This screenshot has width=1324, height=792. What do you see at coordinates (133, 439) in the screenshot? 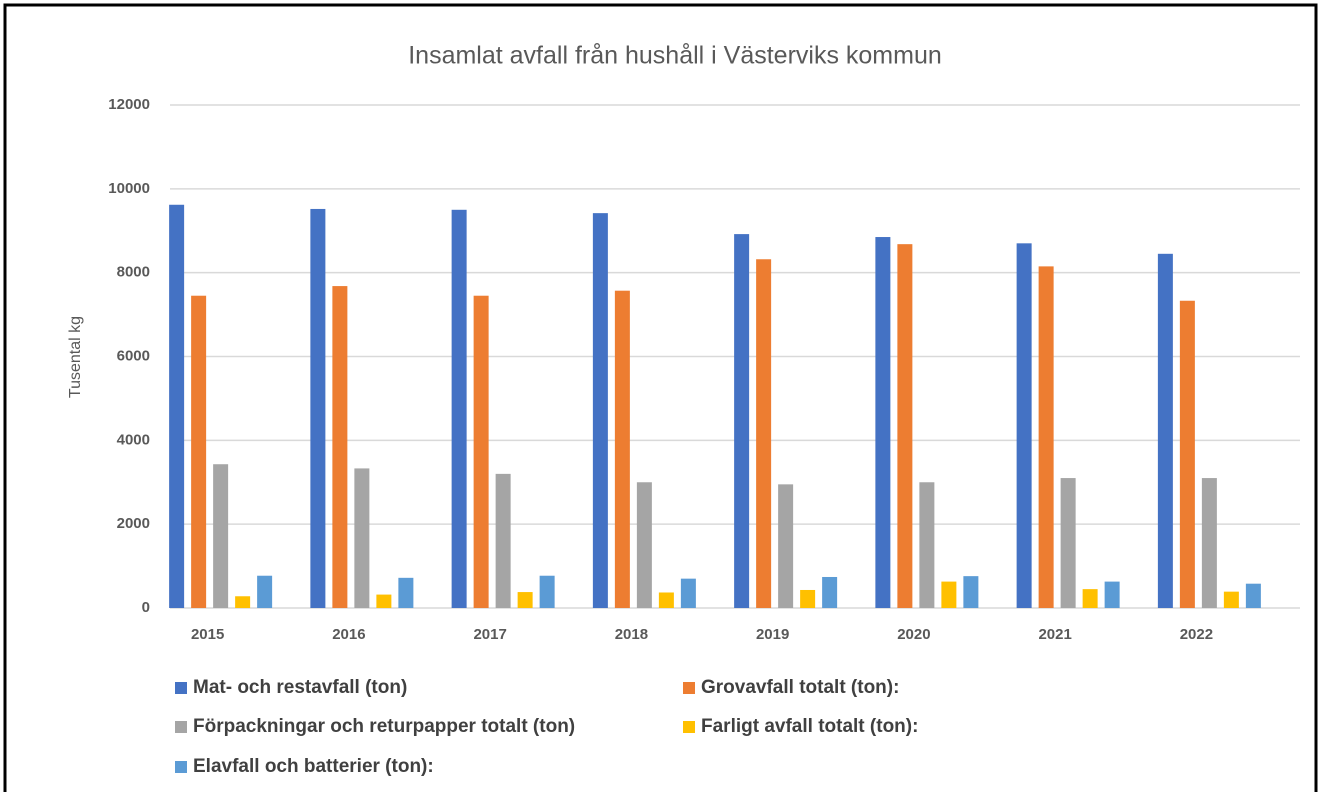
I see `y-tick-label: 4000` at bounding box center [133, 439].